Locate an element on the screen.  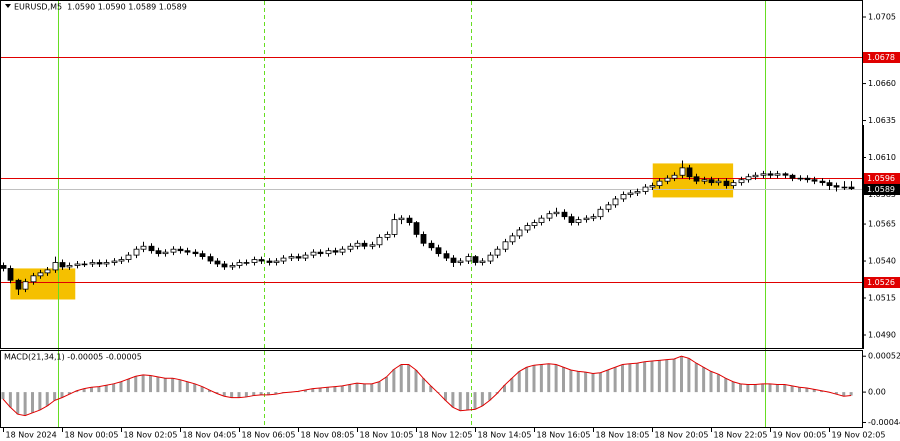
y-tick-label: 1.0540 is located at coordinates (882, 261).